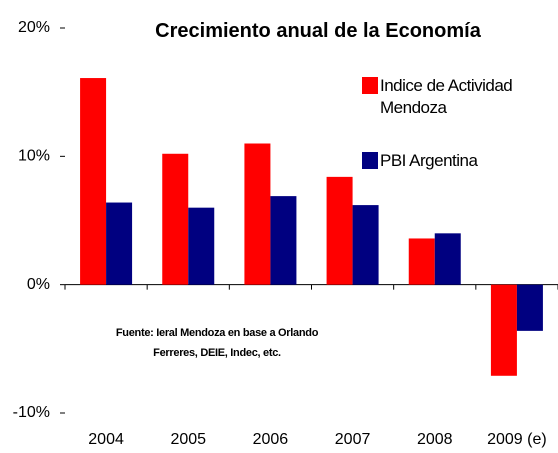 Image resolution: width=558 pixels, height=453 pixels. What do you see at coordinates (34, 27) in the screenshot?
I see `y-tick-label: 20%` at bounding box center [34, 27].